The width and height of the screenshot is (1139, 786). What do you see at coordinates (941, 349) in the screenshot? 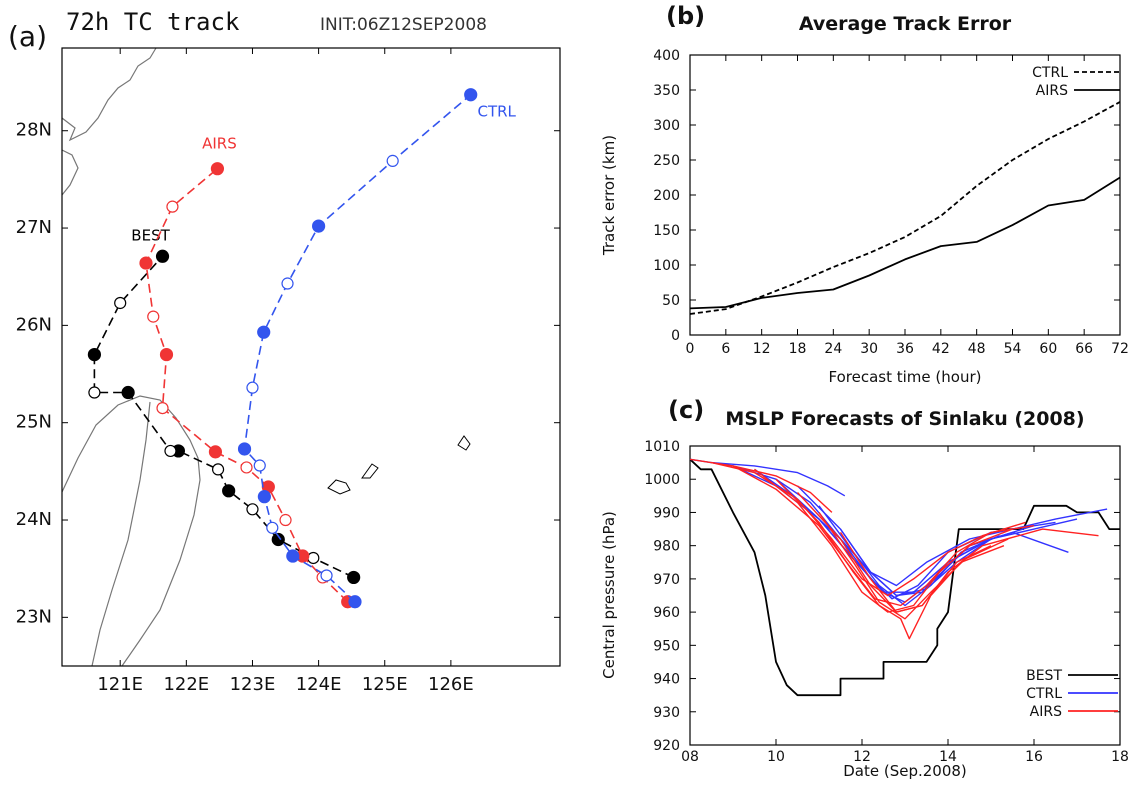
I see `x-tick-label: 42` at bounding box center [941, 349].